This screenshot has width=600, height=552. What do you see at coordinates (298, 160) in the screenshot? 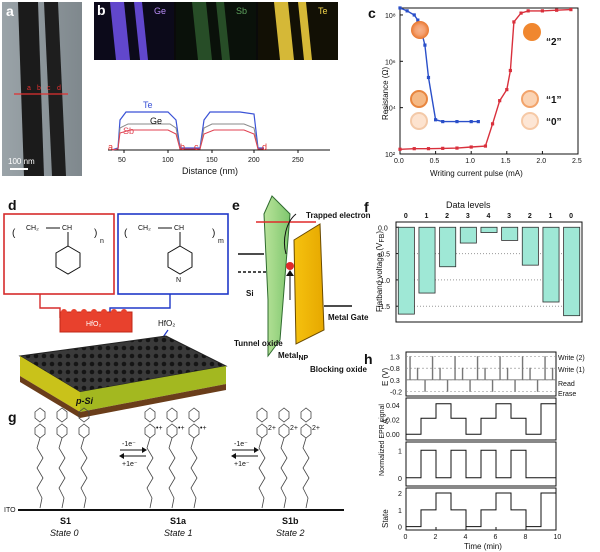
I see `profile-x-tick-label: 250` at bounding box center [298, 160].